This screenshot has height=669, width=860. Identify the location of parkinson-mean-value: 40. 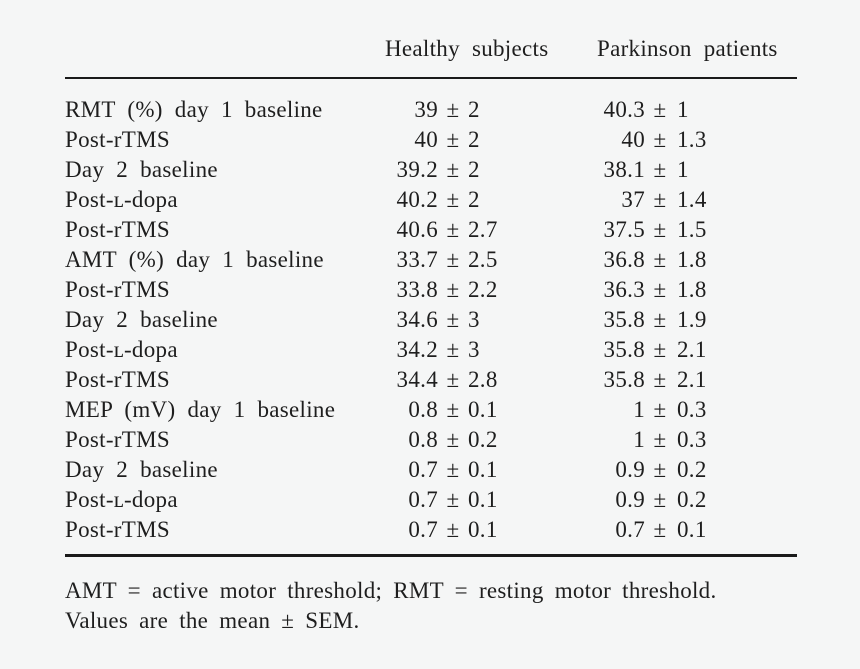
(633, 139).